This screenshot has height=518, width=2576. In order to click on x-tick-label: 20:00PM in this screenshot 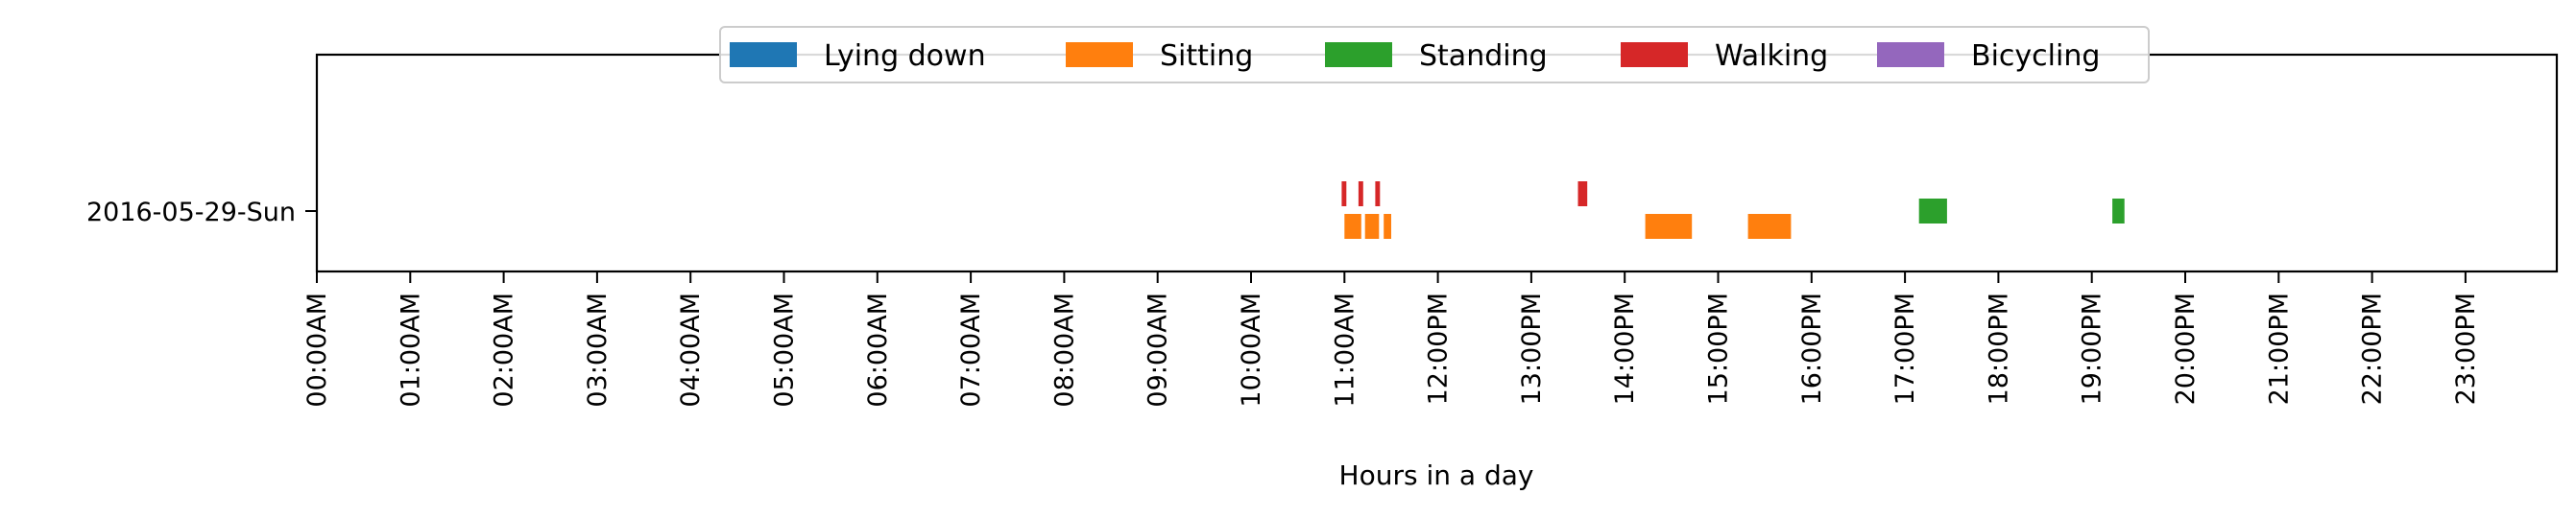, I will do `click(2186, 349)`.